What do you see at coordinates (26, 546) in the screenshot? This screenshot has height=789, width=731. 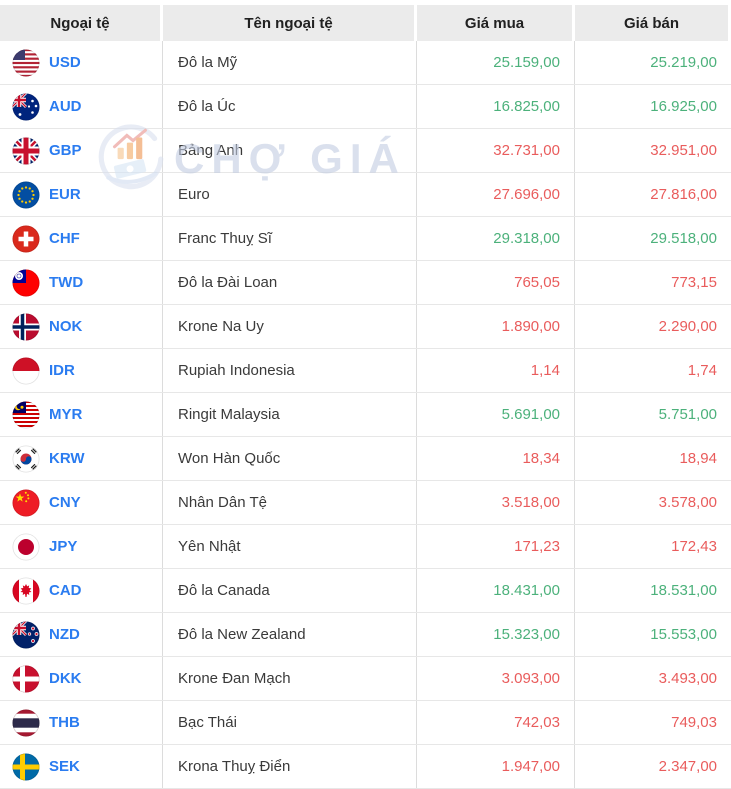 I see `japan-flag-icon` at bounding box center [26, 546].